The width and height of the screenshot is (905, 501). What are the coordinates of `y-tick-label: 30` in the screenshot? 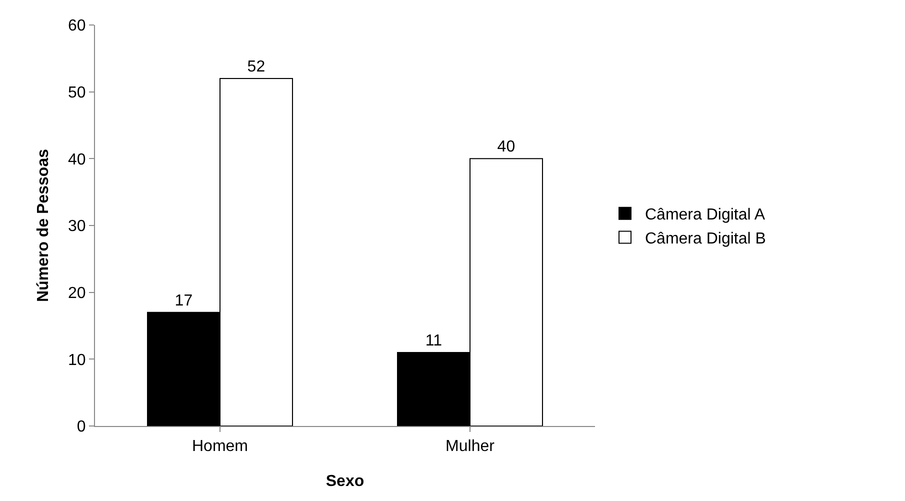 It's located at (77, 227).